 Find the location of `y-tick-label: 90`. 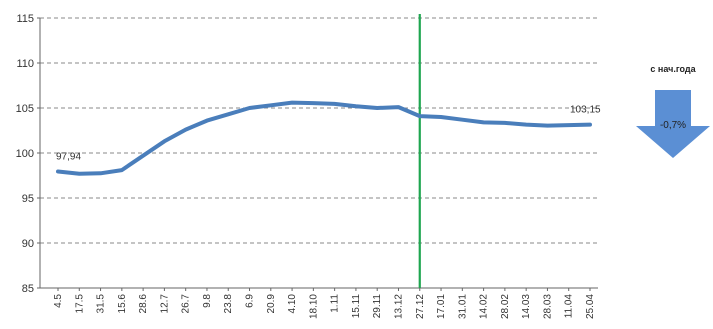

y-tick-label: 90 is located at coordinates (28, 244).